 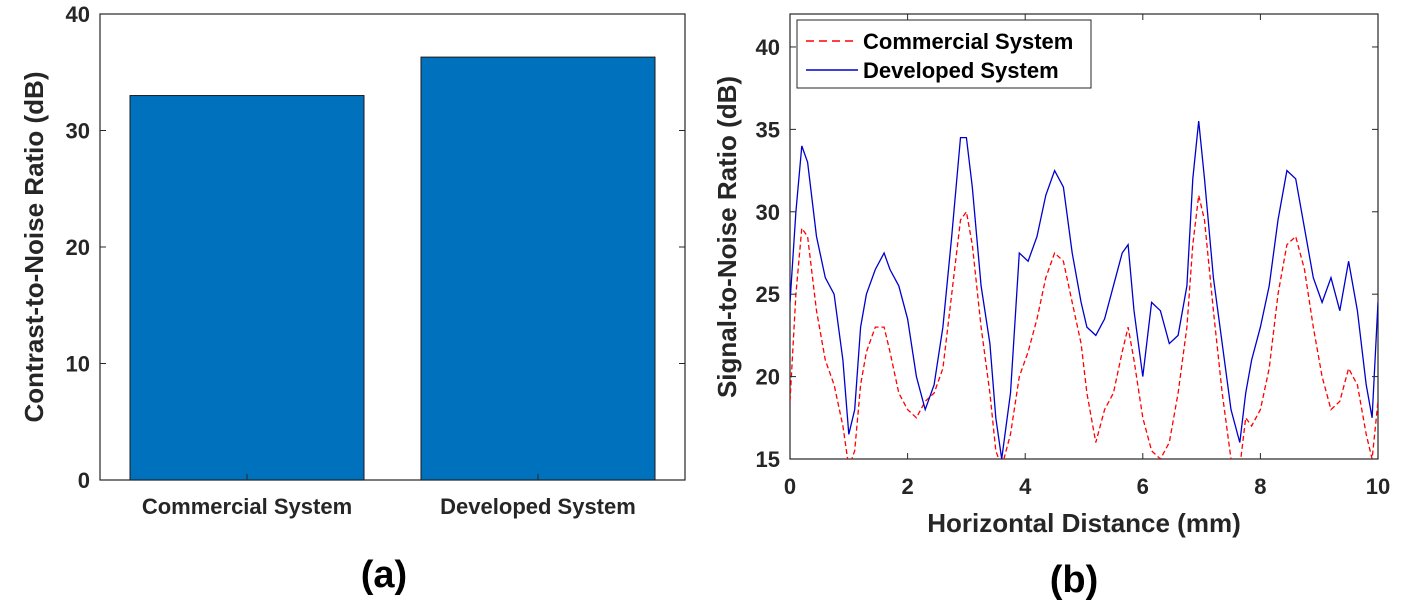 What do you see at coordinates (768, 459) in the screenshot?
I see `line-y-tick-label: 15` at bounding box center [768, 459].